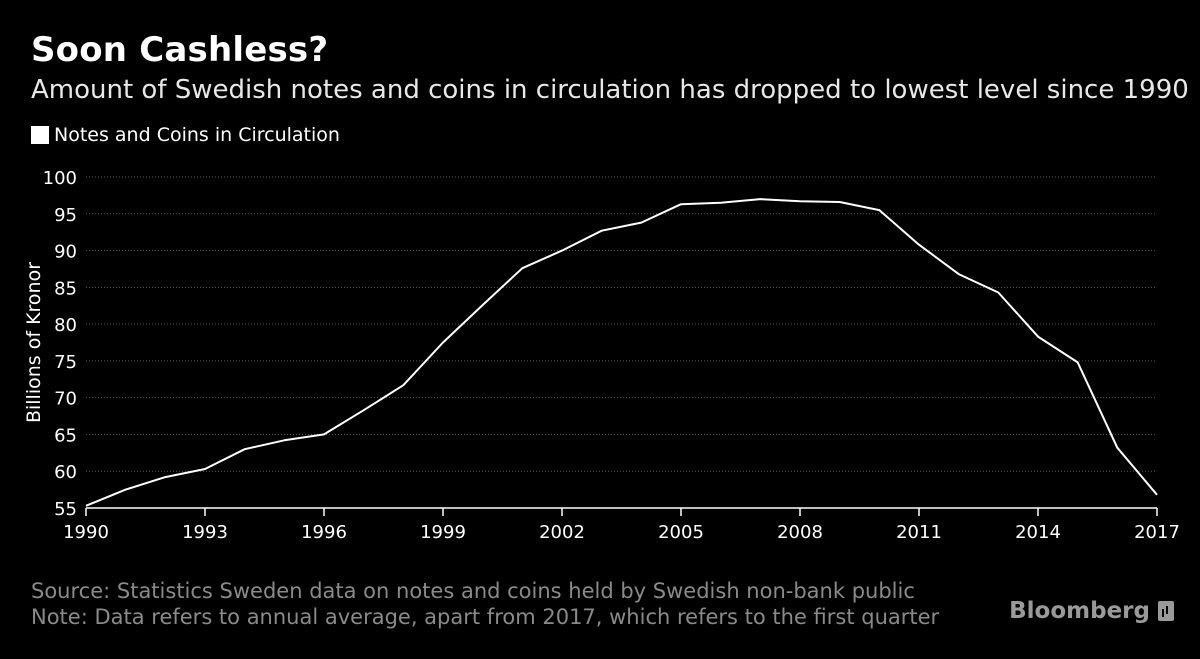 This screenshot has width=1200, height=659. Describe the element at coordinates (562, 532) in the screenshot. I see `x-tick-label-2002: 2002` at that location.